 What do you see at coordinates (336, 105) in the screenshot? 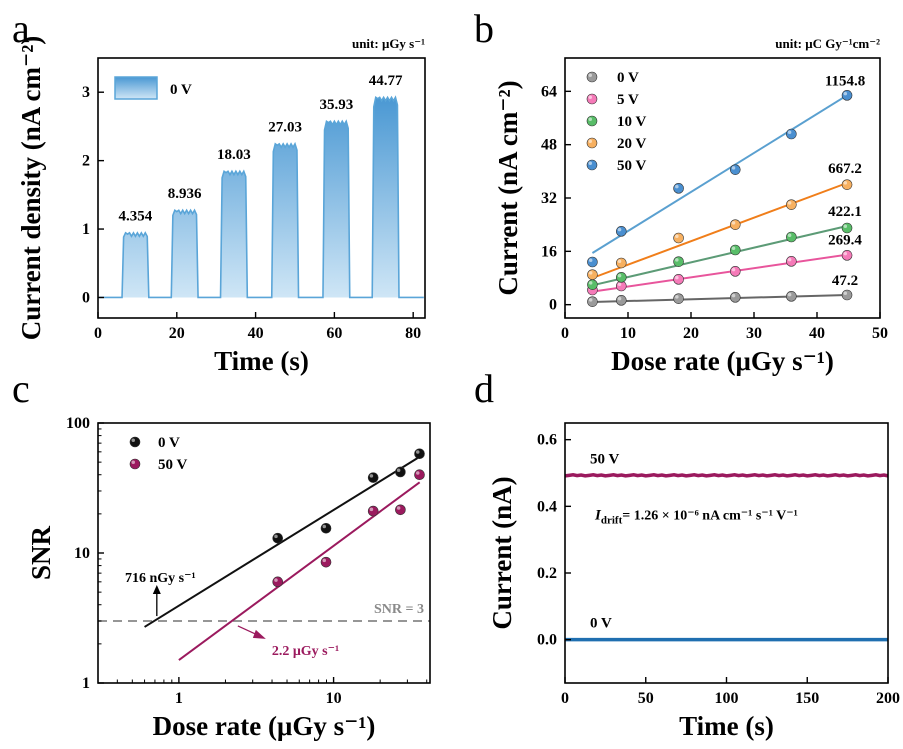
I see `panel-a-pulse-label-5: 35.93` at bounding box center [336, 105].